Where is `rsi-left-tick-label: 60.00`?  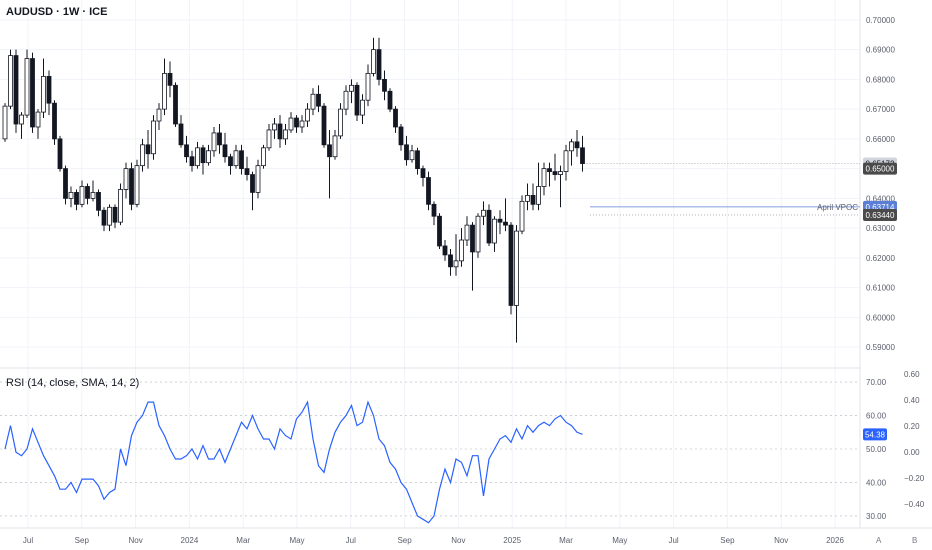 rsi-left-tick-label: 60.00 is located at coordinates (876, 416).